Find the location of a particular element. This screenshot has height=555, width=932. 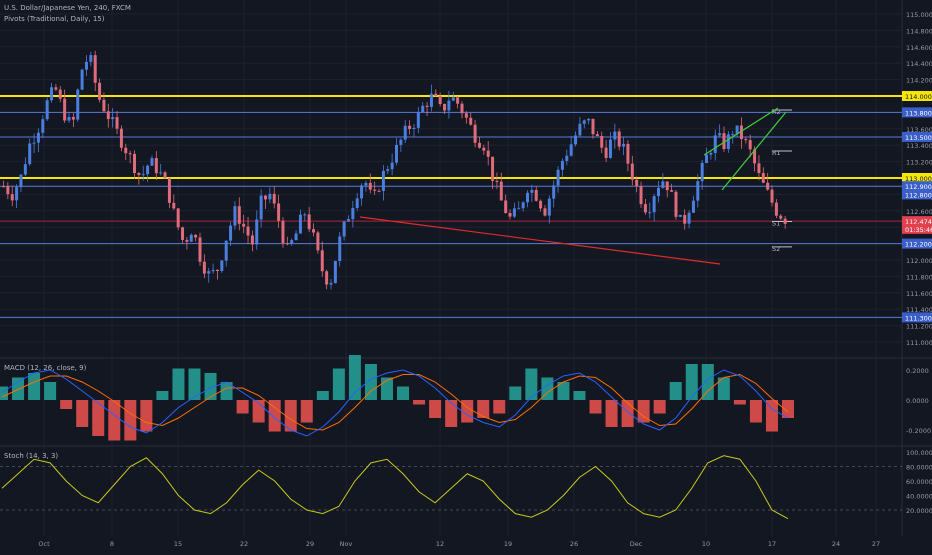

time-tick-label: Dec is located at coordinates (636, 544).